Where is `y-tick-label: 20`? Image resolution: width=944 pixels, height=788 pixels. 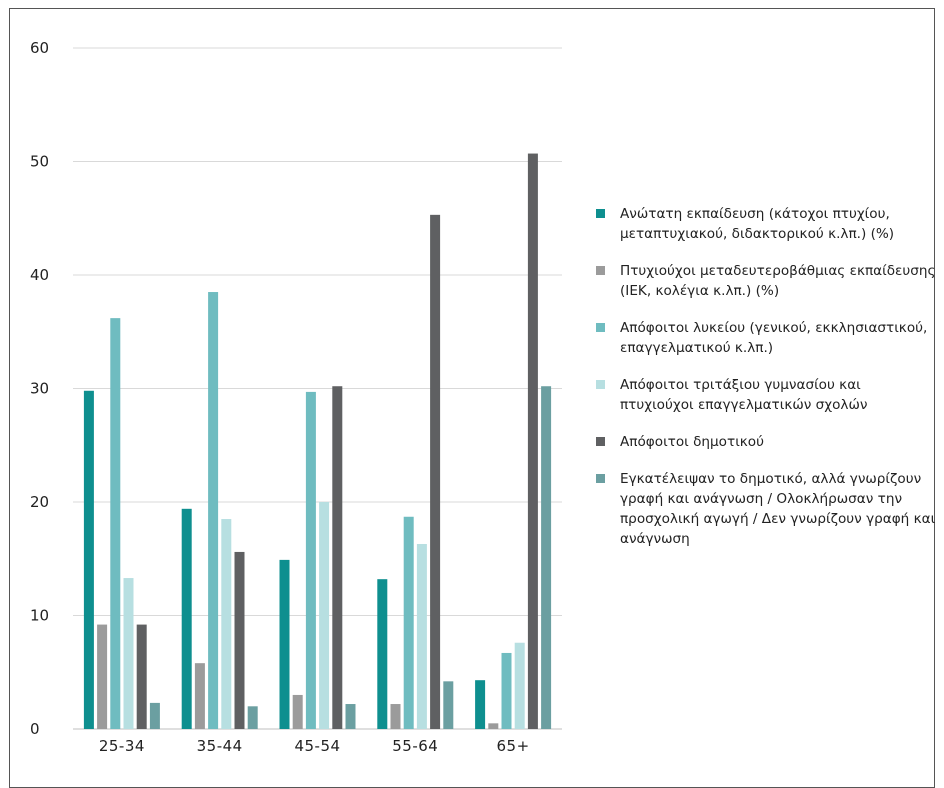 y-tick-label: 20 is located at coordinates (39, 502).